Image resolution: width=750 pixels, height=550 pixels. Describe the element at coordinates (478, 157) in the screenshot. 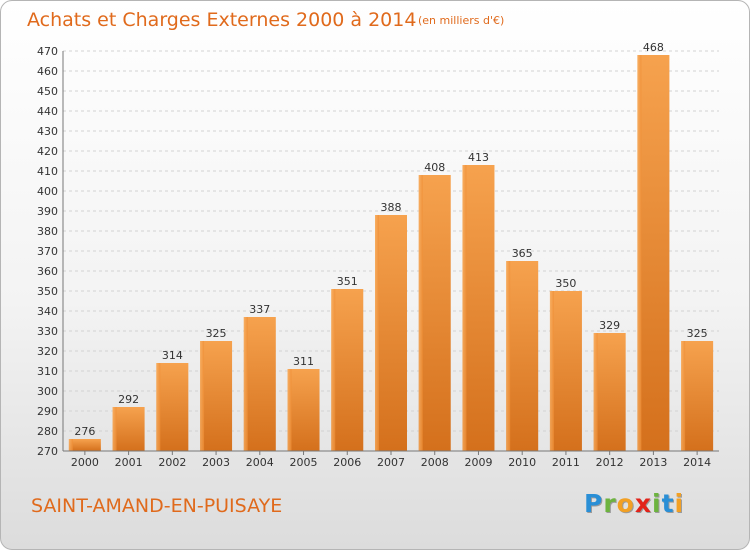

I see `value-label: 413` at that location.